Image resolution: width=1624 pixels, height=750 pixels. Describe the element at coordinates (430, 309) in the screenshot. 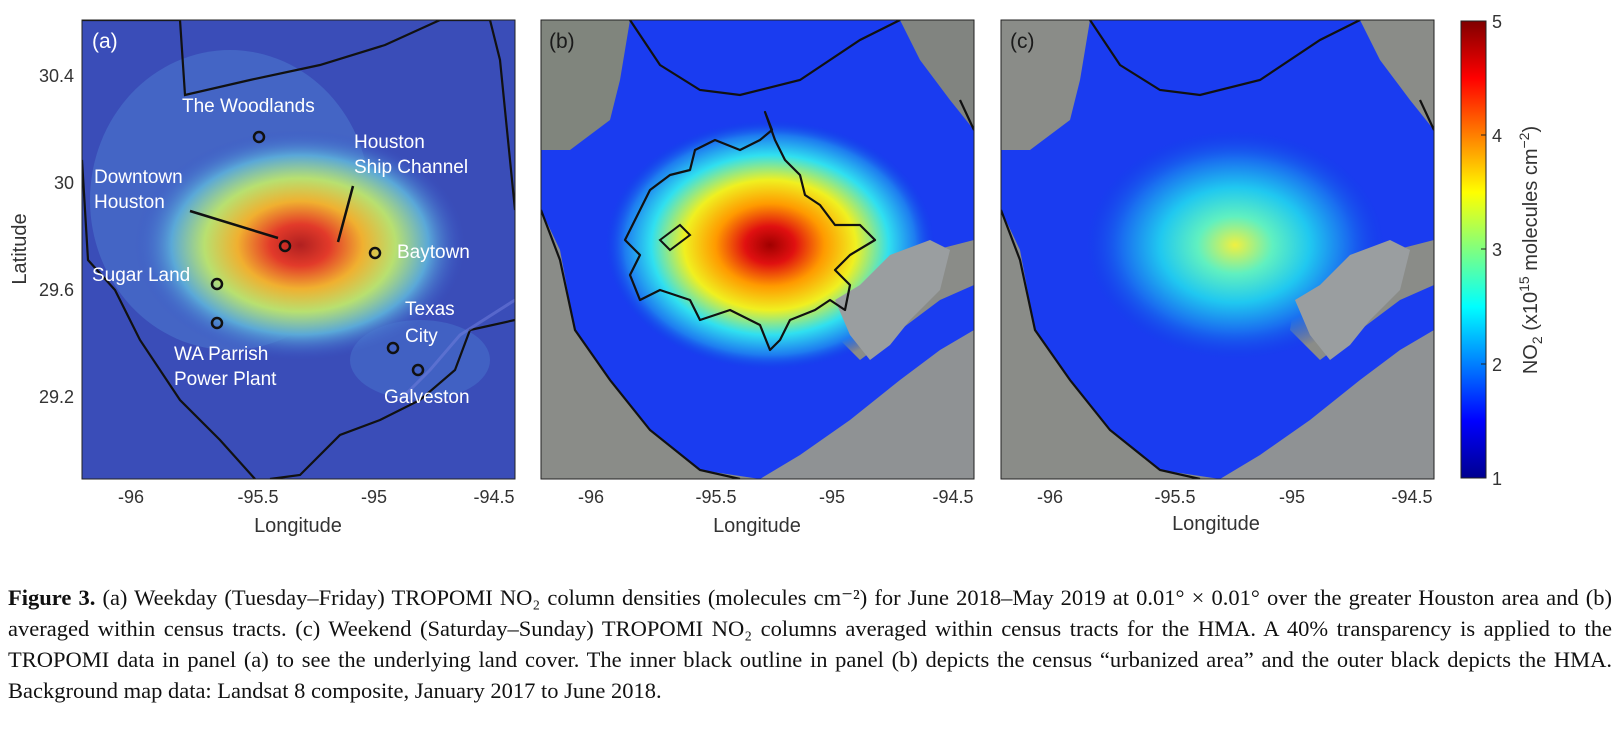

I see `label-texas-city-line1: Texas` at that location.